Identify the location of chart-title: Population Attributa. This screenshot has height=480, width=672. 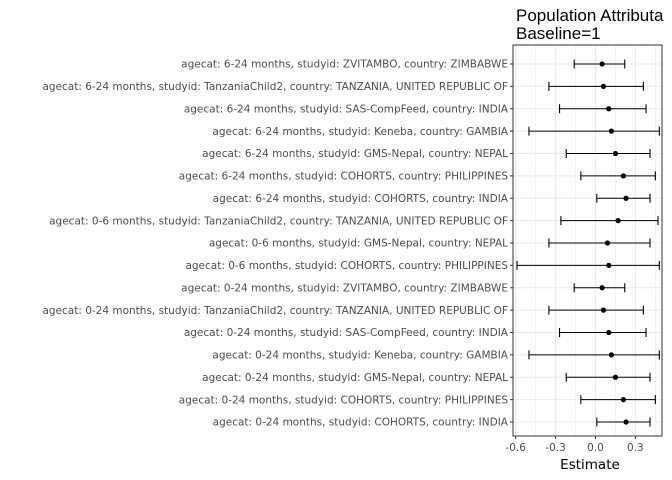
(590, 15).